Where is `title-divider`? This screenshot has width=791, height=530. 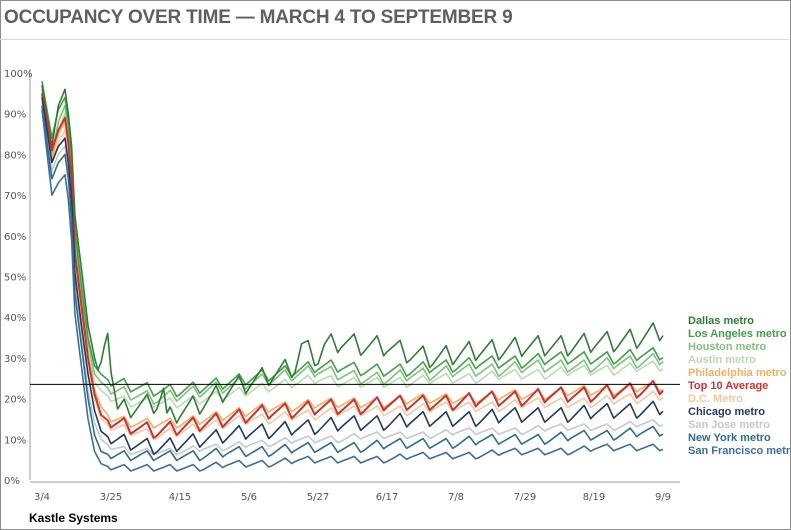 title-divider is located at coordinates (394, 39).